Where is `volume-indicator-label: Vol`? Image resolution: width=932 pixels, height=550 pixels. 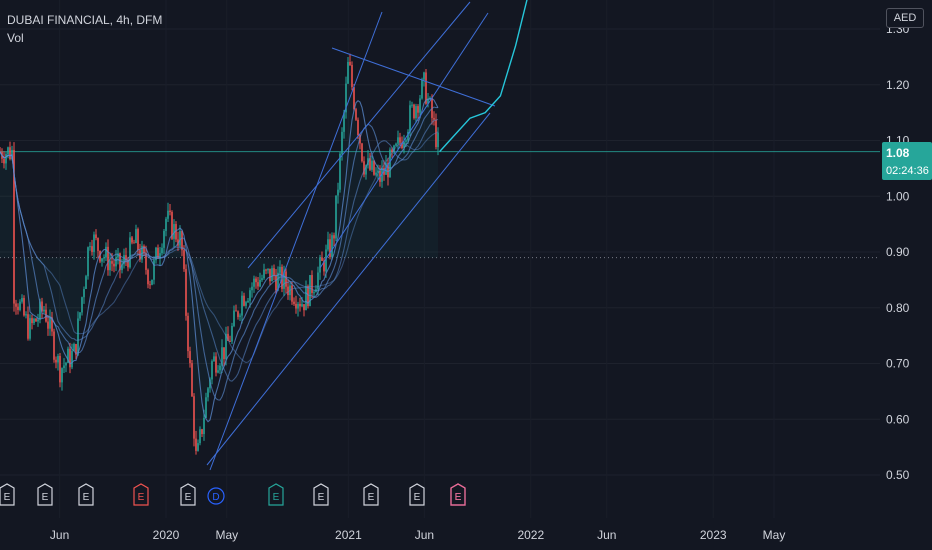
volume-indicator-label: Vol is located at coordinates (15, 38).